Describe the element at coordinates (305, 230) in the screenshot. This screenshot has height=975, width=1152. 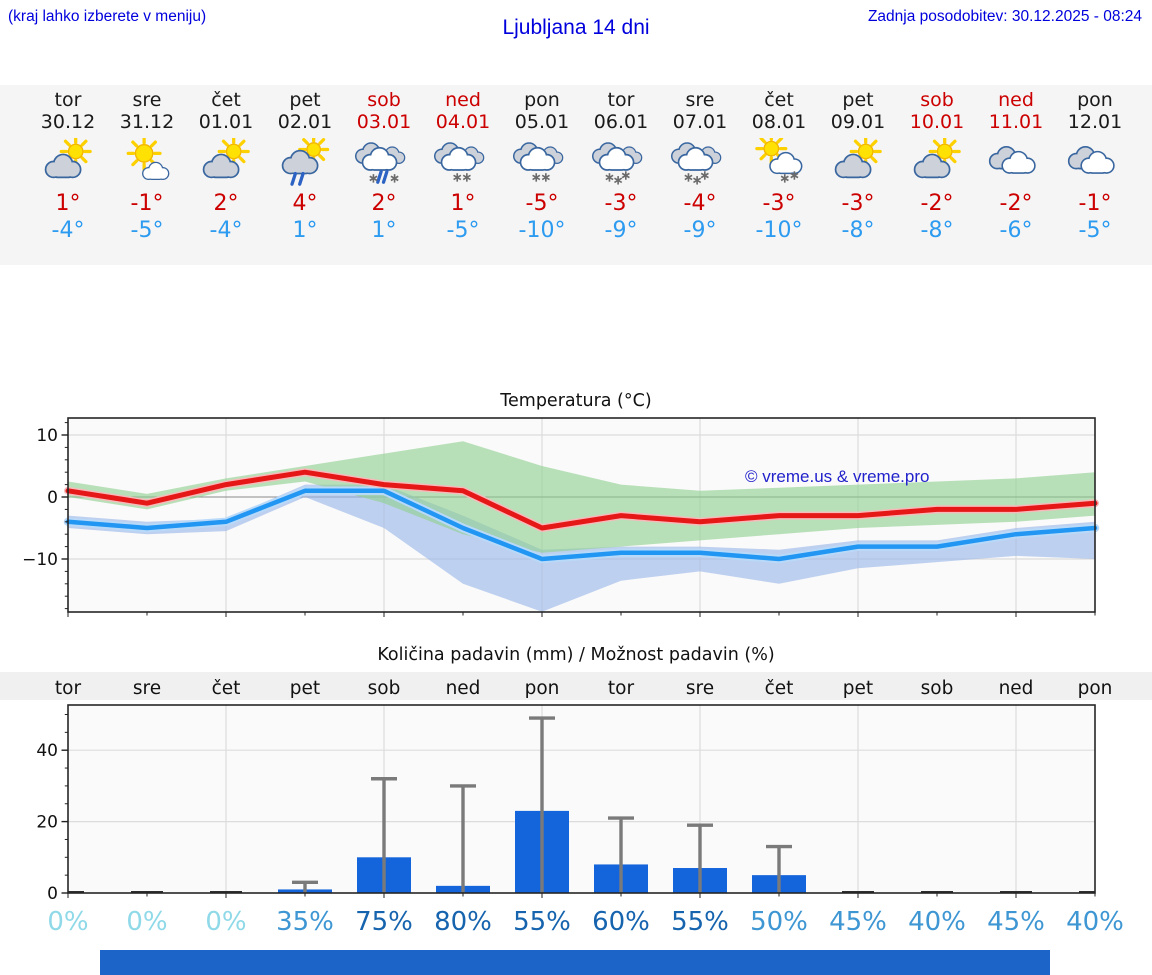
I see `temp-min: 1°` at that location.